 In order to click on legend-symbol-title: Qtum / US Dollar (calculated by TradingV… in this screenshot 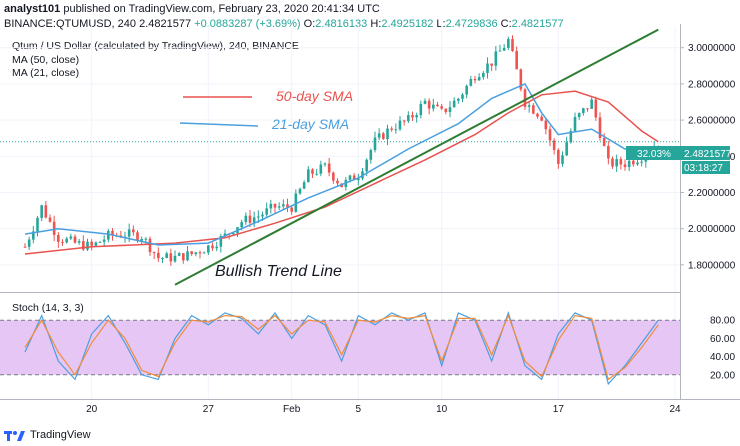, I will do `click(155, 46)`.